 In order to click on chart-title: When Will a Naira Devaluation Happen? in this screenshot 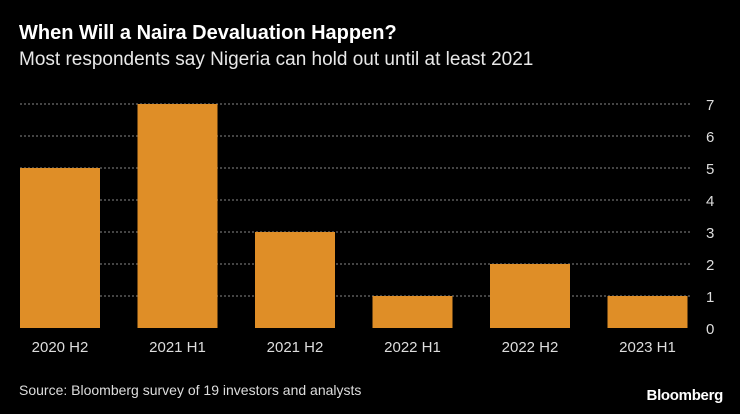, I will do `click(208, 33)`.